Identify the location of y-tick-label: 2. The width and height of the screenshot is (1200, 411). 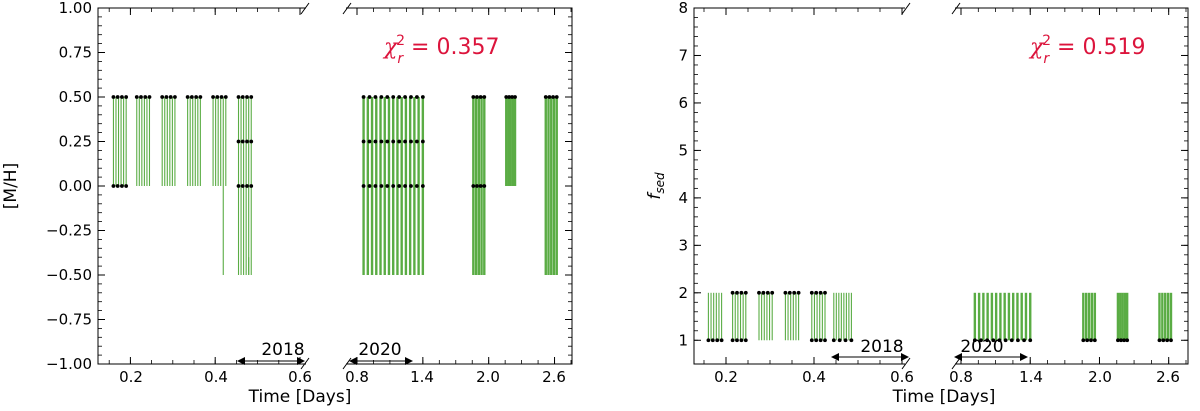
(683, 293).